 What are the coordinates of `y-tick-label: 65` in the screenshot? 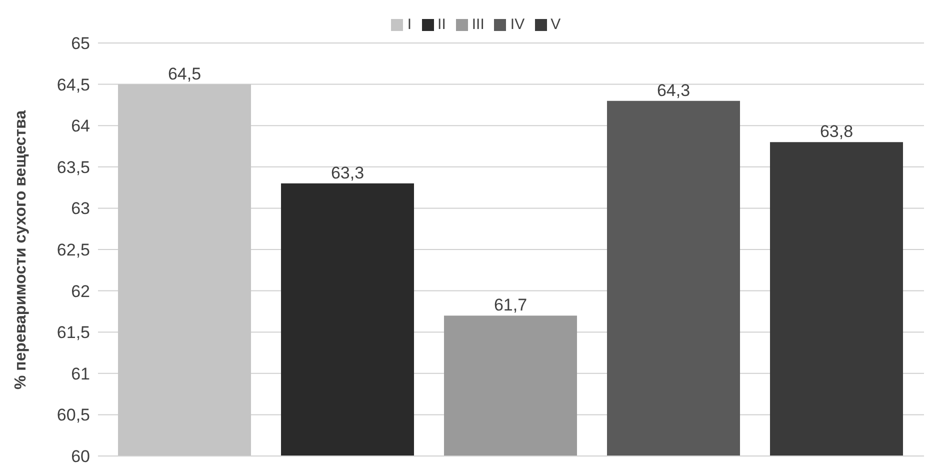 It's located at (80, 44).